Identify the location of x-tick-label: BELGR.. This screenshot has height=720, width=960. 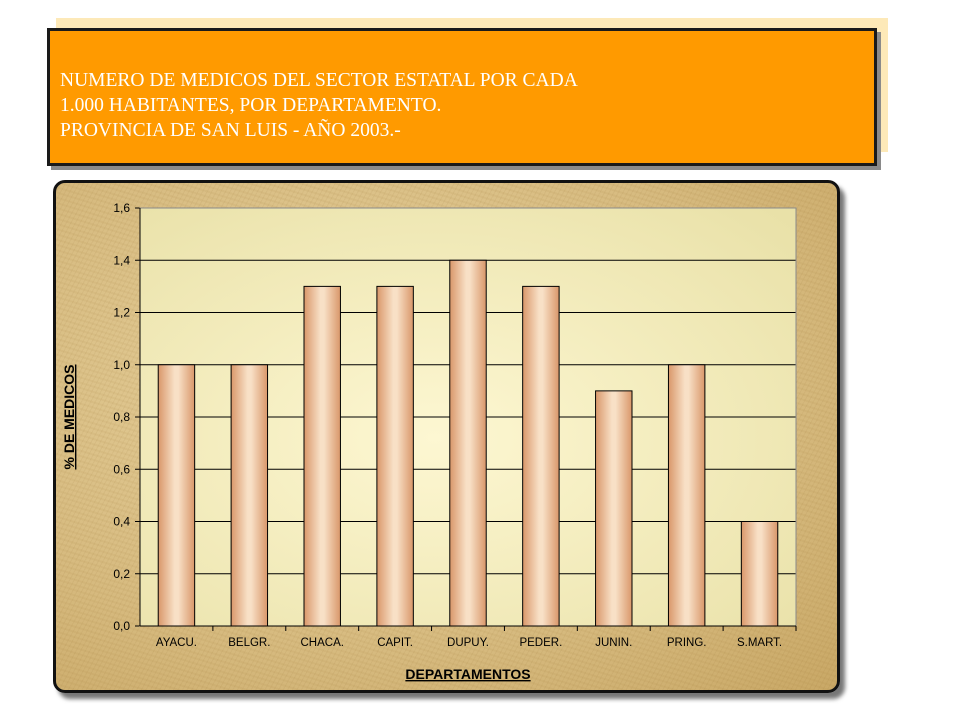
(249, 643).